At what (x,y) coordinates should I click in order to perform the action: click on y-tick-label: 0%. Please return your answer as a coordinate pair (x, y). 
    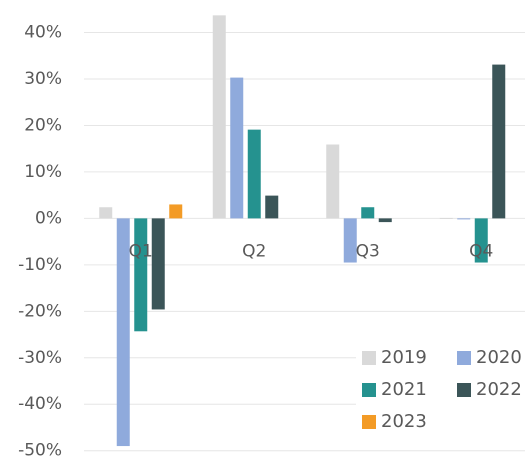
    Looking at the image, I should click on (48, 218).